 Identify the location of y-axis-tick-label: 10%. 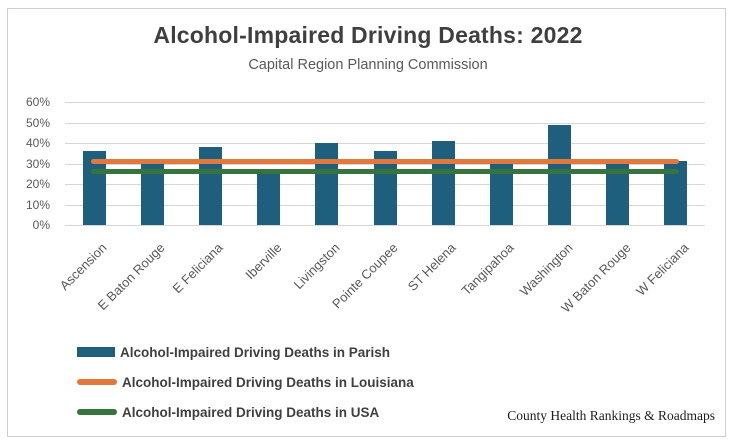
(37, 204).